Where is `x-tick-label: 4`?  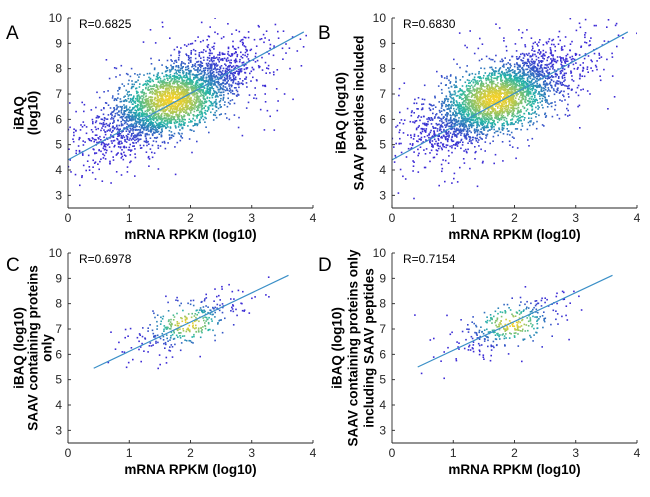
x-tick-label: 4 is located at coordinates (313, 218).